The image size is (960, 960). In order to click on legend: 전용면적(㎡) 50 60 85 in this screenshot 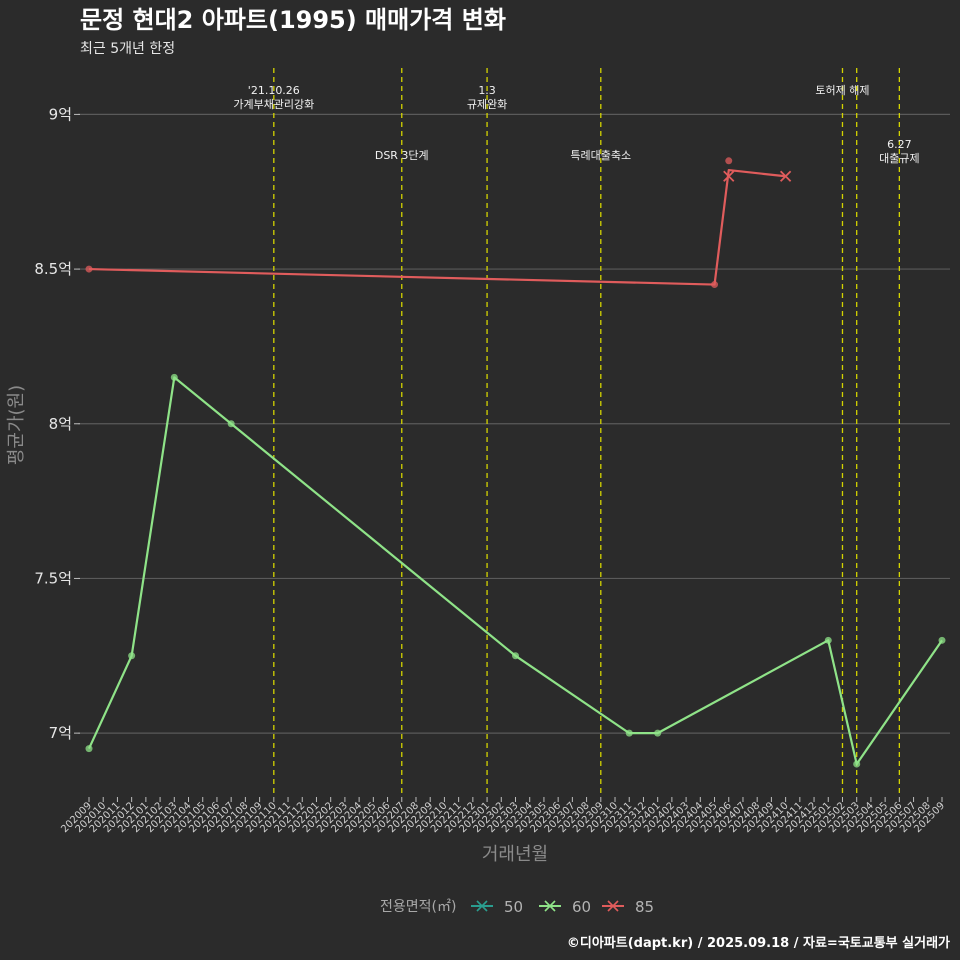, I will do `click(517, 907)`.